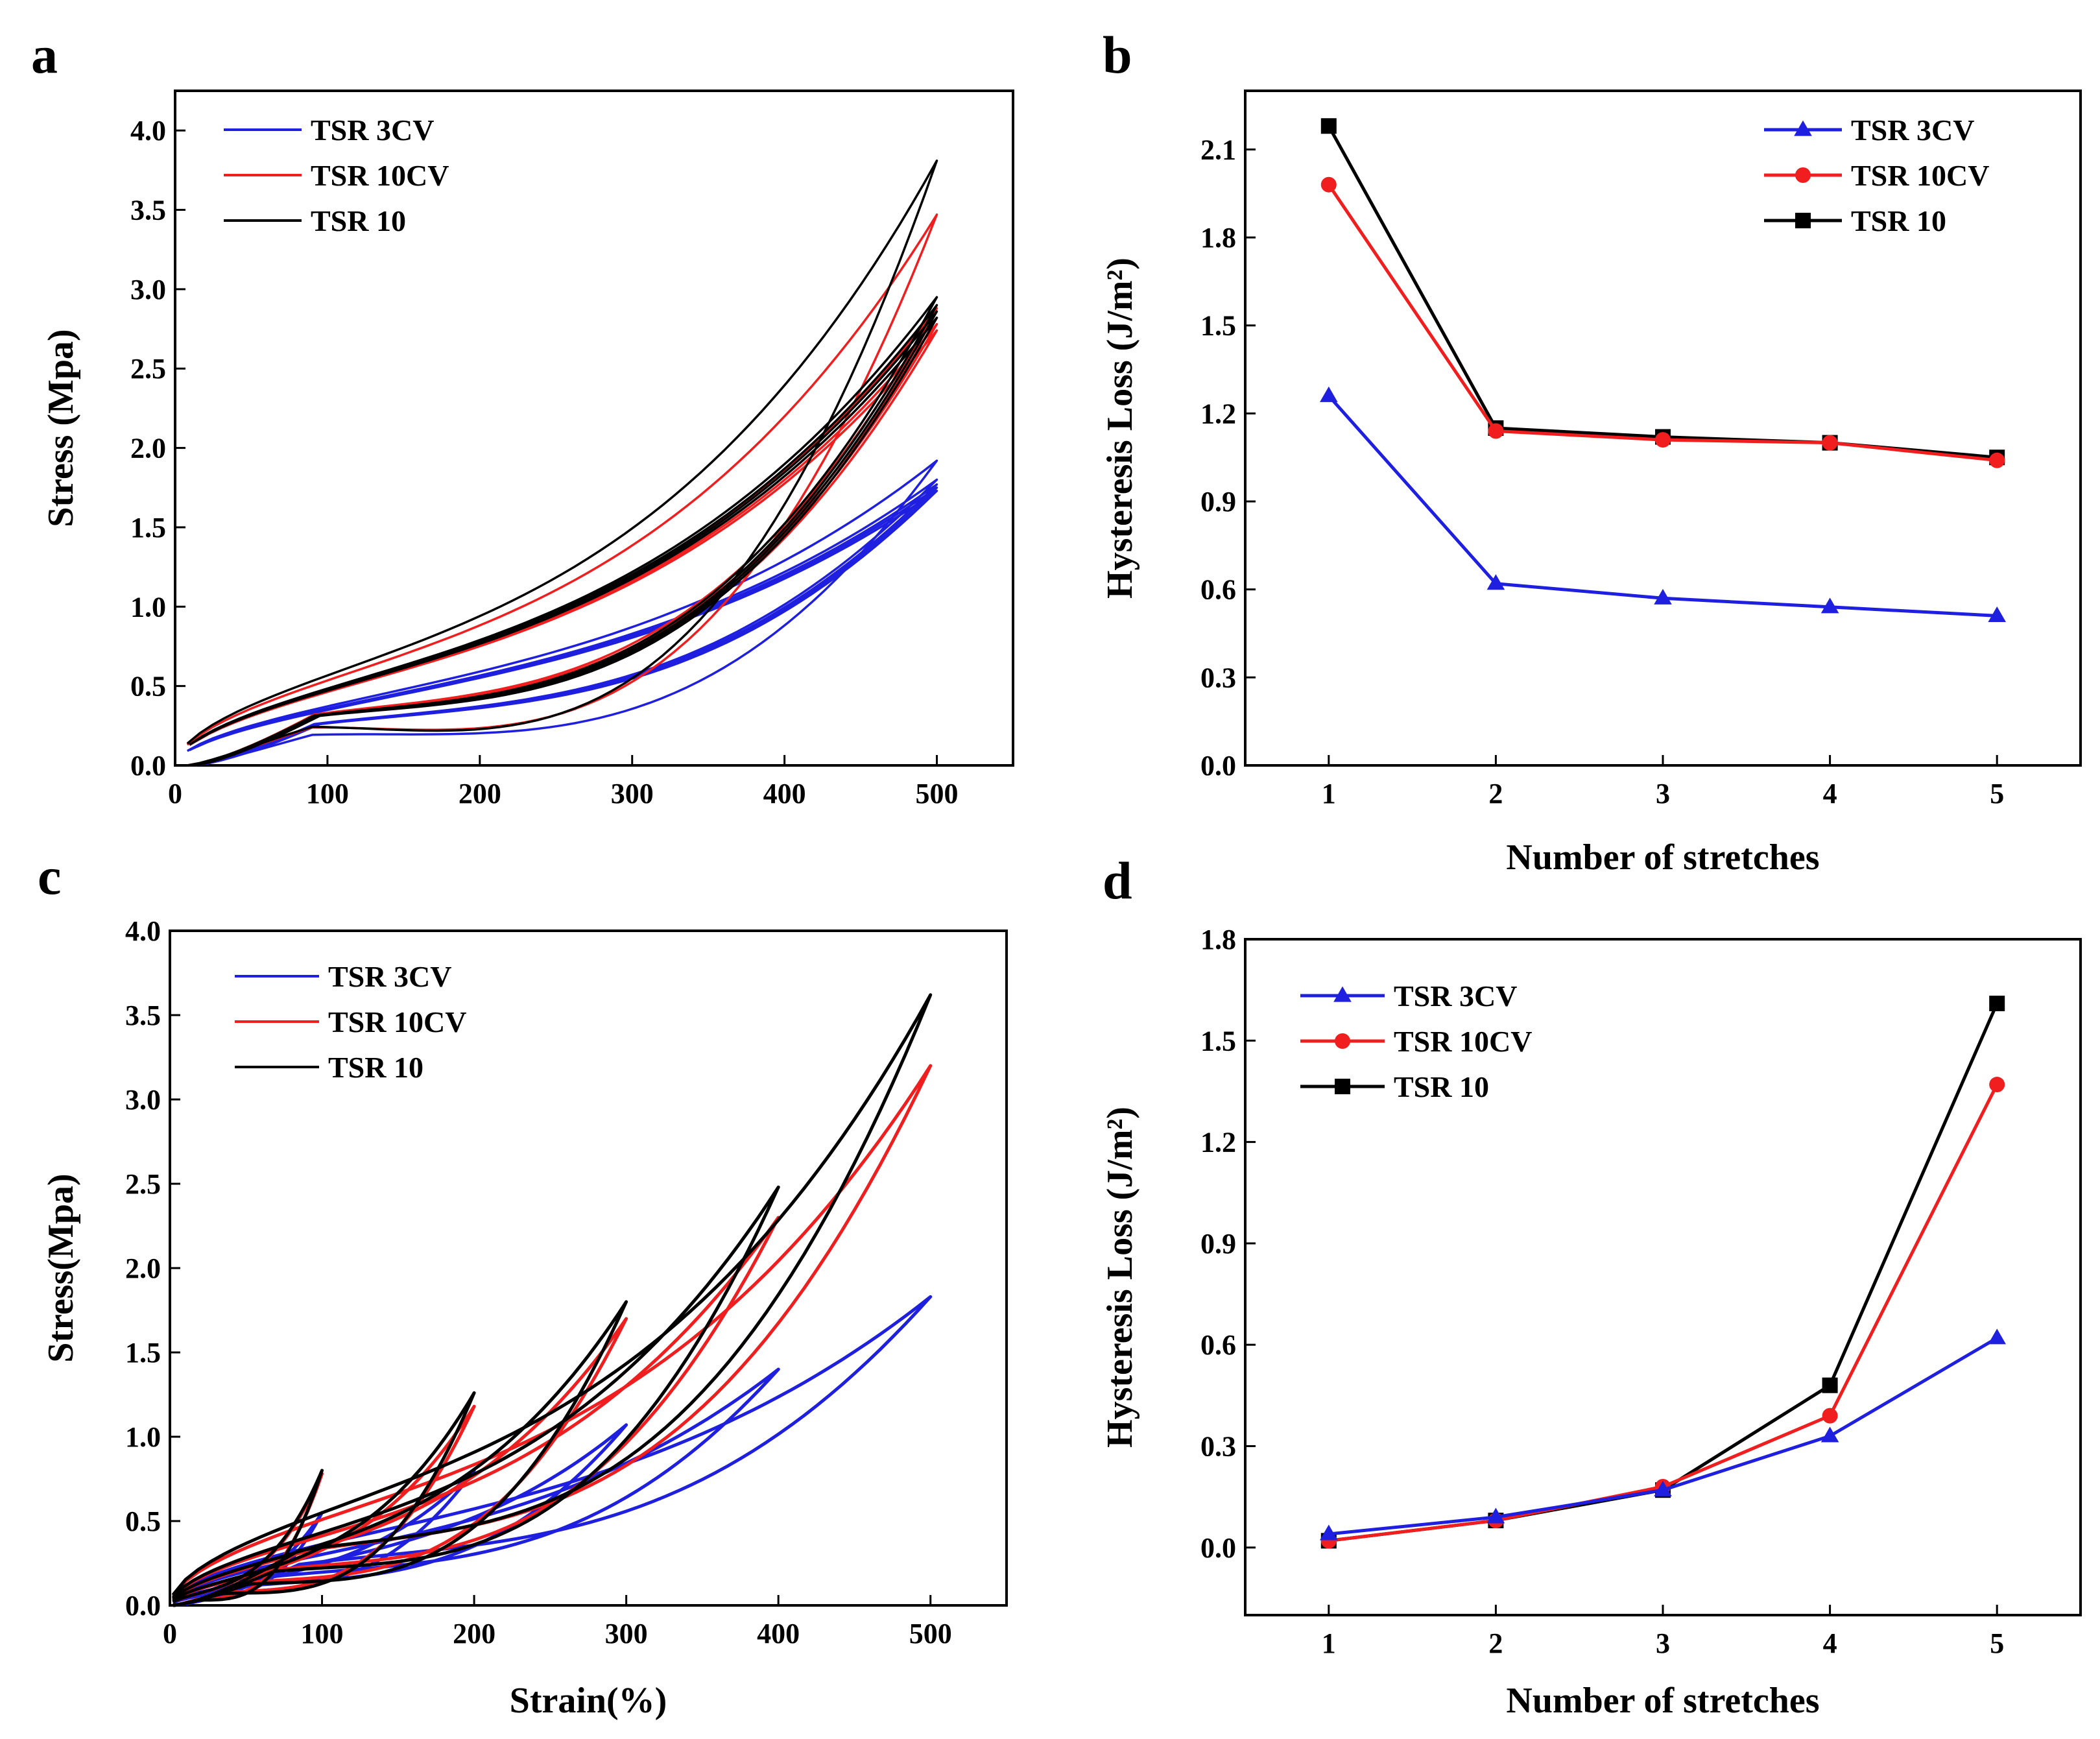 The width and height of the screenshot is (2100, 1739). What do you see at coordinates (61, 428) in the screenshot?
I see `y-axis-label: Stress (Mpa)` at bounding box center [61, 428].